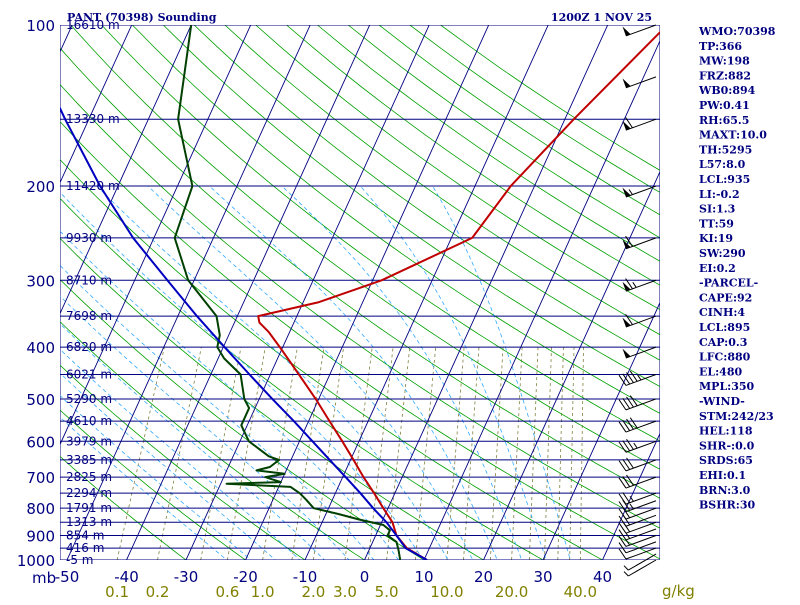 This screenshot has height=605, width=800. Describe the element at coordinates (89, 477) in the screenshot. I see `height-label: 2825 m` at that location.